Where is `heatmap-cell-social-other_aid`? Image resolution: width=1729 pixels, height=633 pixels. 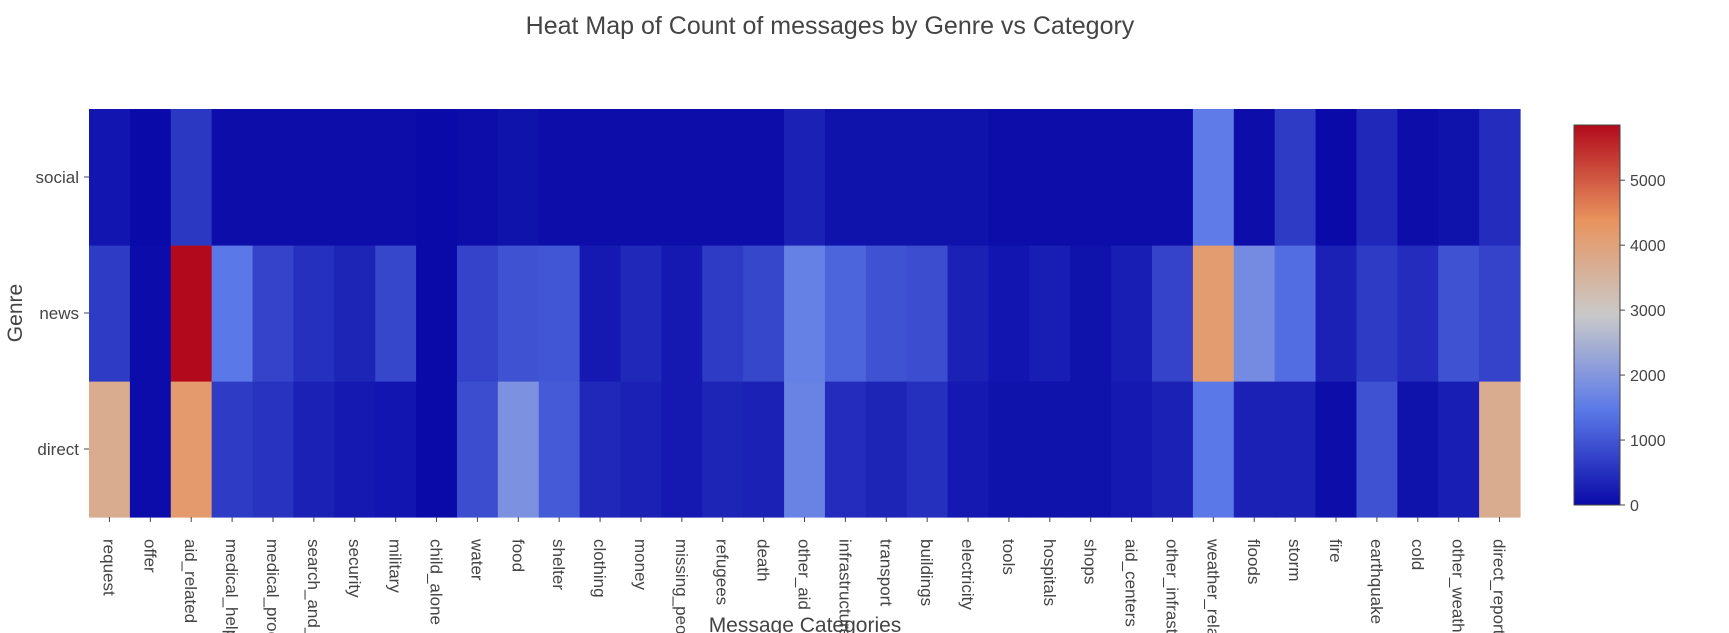 heatmap-cell-social-other_aid is located at coordinates (805, 177).